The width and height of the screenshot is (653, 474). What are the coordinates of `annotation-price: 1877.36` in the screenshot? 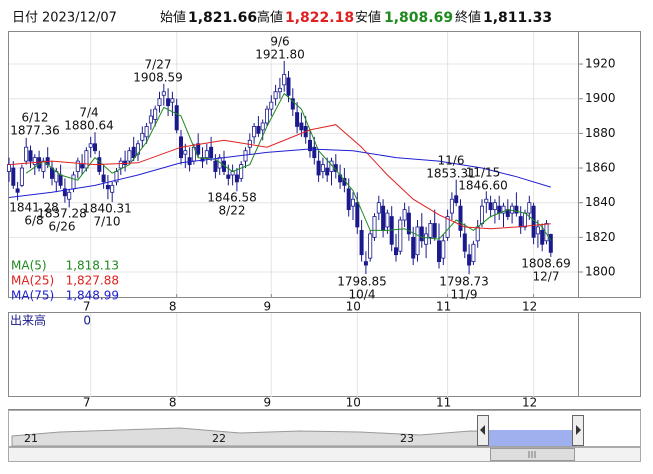 It's located at (35, 131).